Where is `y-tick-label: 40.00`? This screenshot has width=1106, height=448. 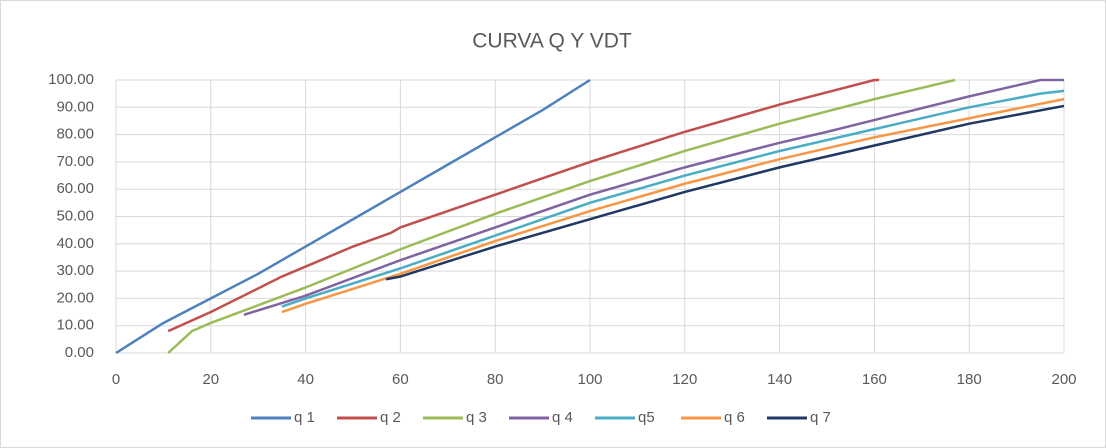 y-tick-label: 40.00 is located at coordinates (75, 243).